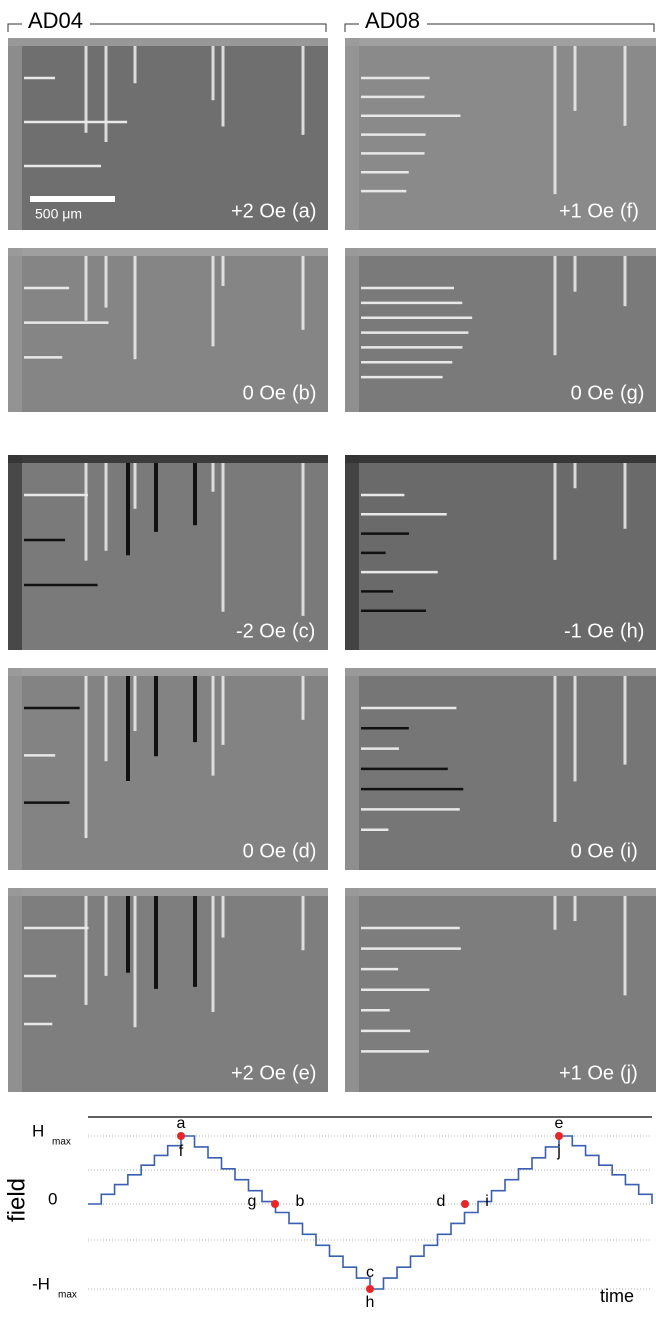  I want to click on point-label: d, so click(441, 1201).